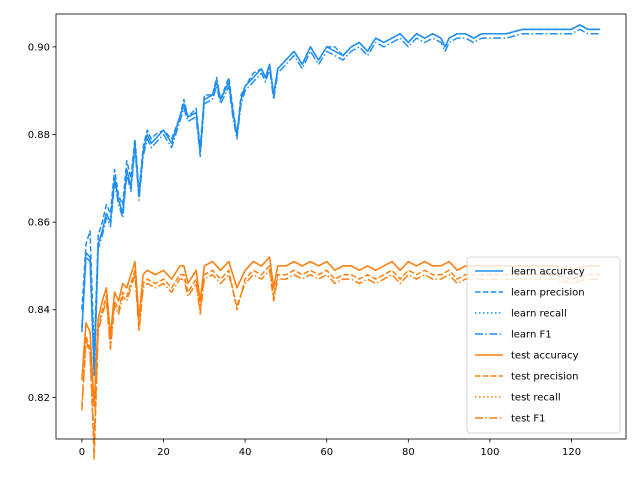 Image resolution: width=640 pixels, height=480 pixels. What do you see at coordinates (536, 398) in the screenshot?
I see `legend-label-test-recall: test recall` at bounding box center [536, 398].